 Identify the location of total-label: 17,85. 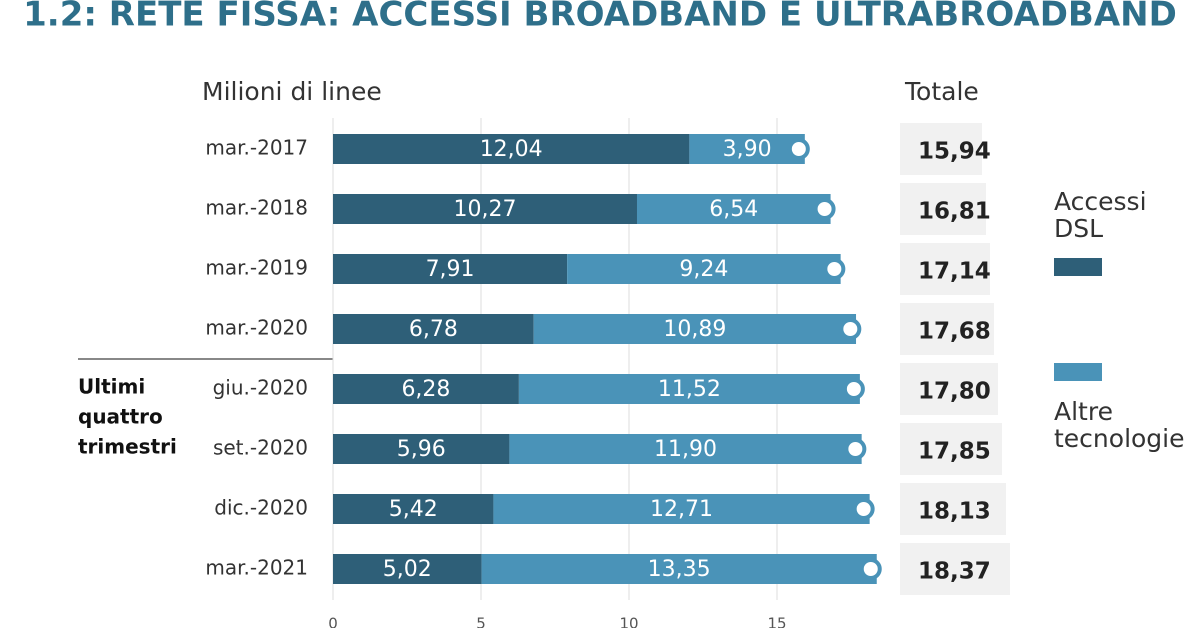
(954, 452).